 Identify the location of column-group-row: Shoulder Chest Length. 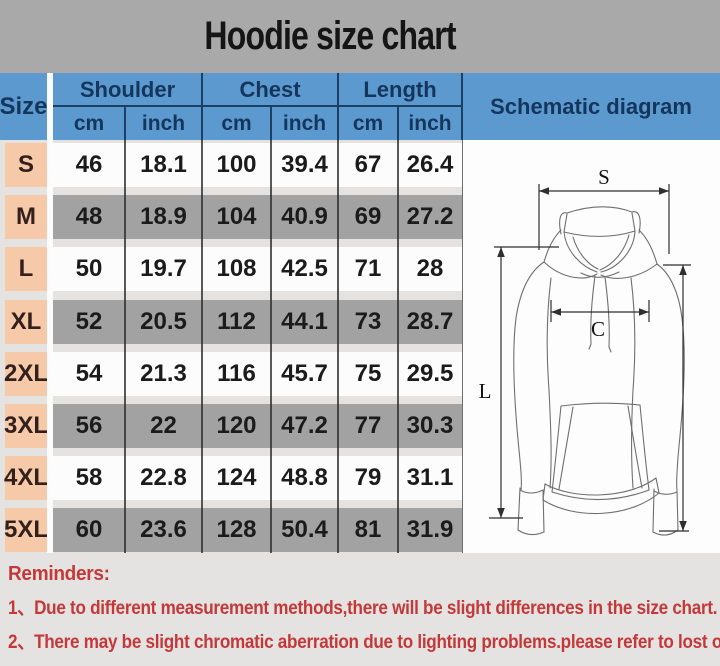
(257, 89).